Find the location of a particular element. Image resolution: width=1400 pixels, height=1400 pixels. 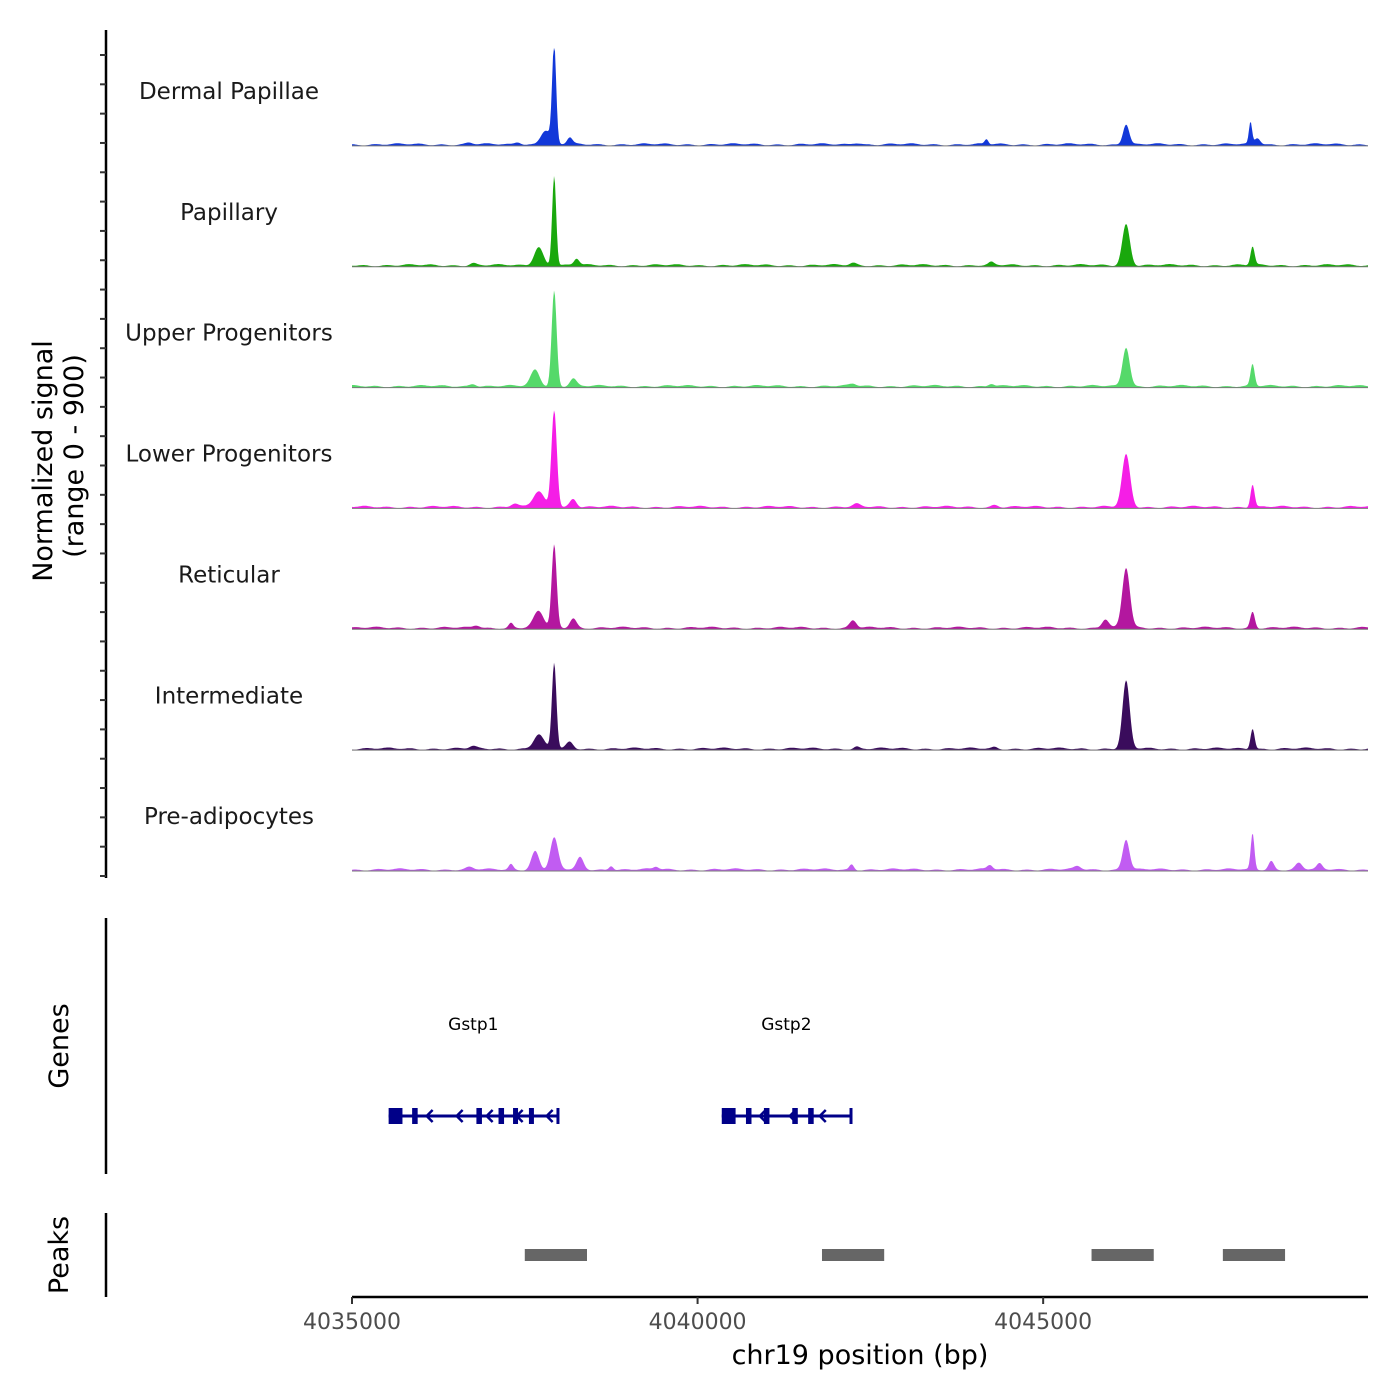

track-papillary: Papillary is located at coordinates (774, 222).